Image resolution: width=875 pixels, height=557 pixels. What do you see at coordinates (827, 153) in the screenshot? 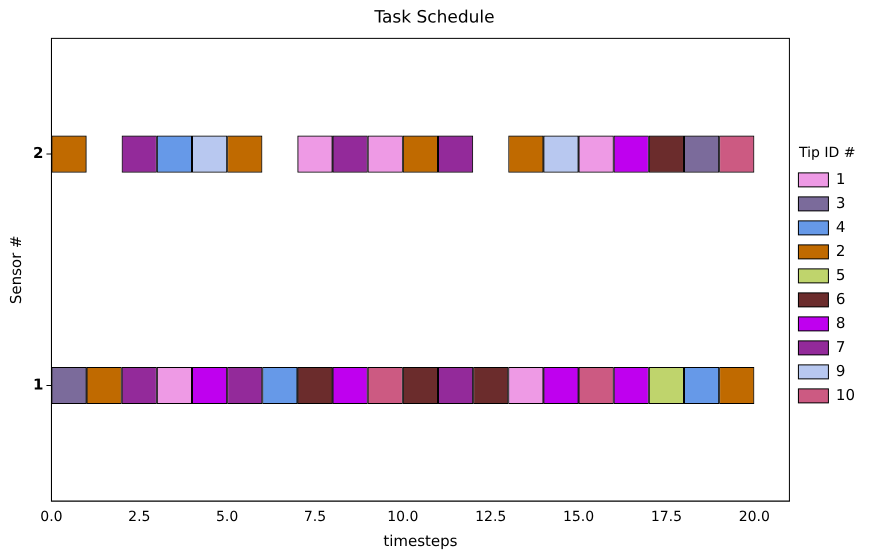
I see `legend-title: Tip ID #` at bounding box center [827, 153].